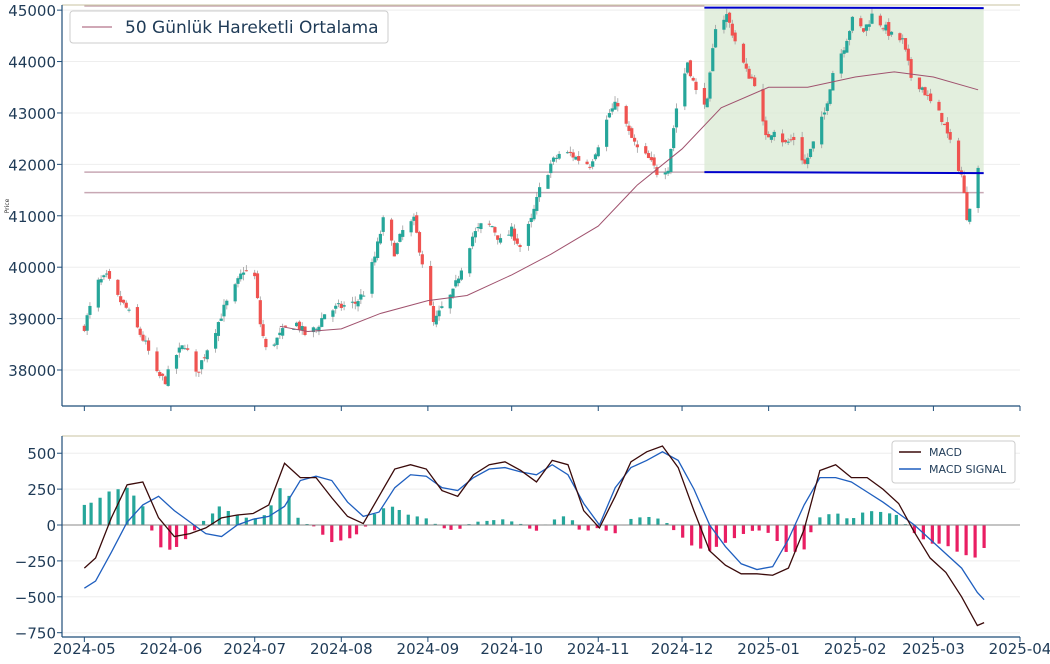 This screenshot has height=664, width=1050. Describe the element at coordinates (84, 649) in the screenshot. I see `xtick-label: 2024-05` at that location.